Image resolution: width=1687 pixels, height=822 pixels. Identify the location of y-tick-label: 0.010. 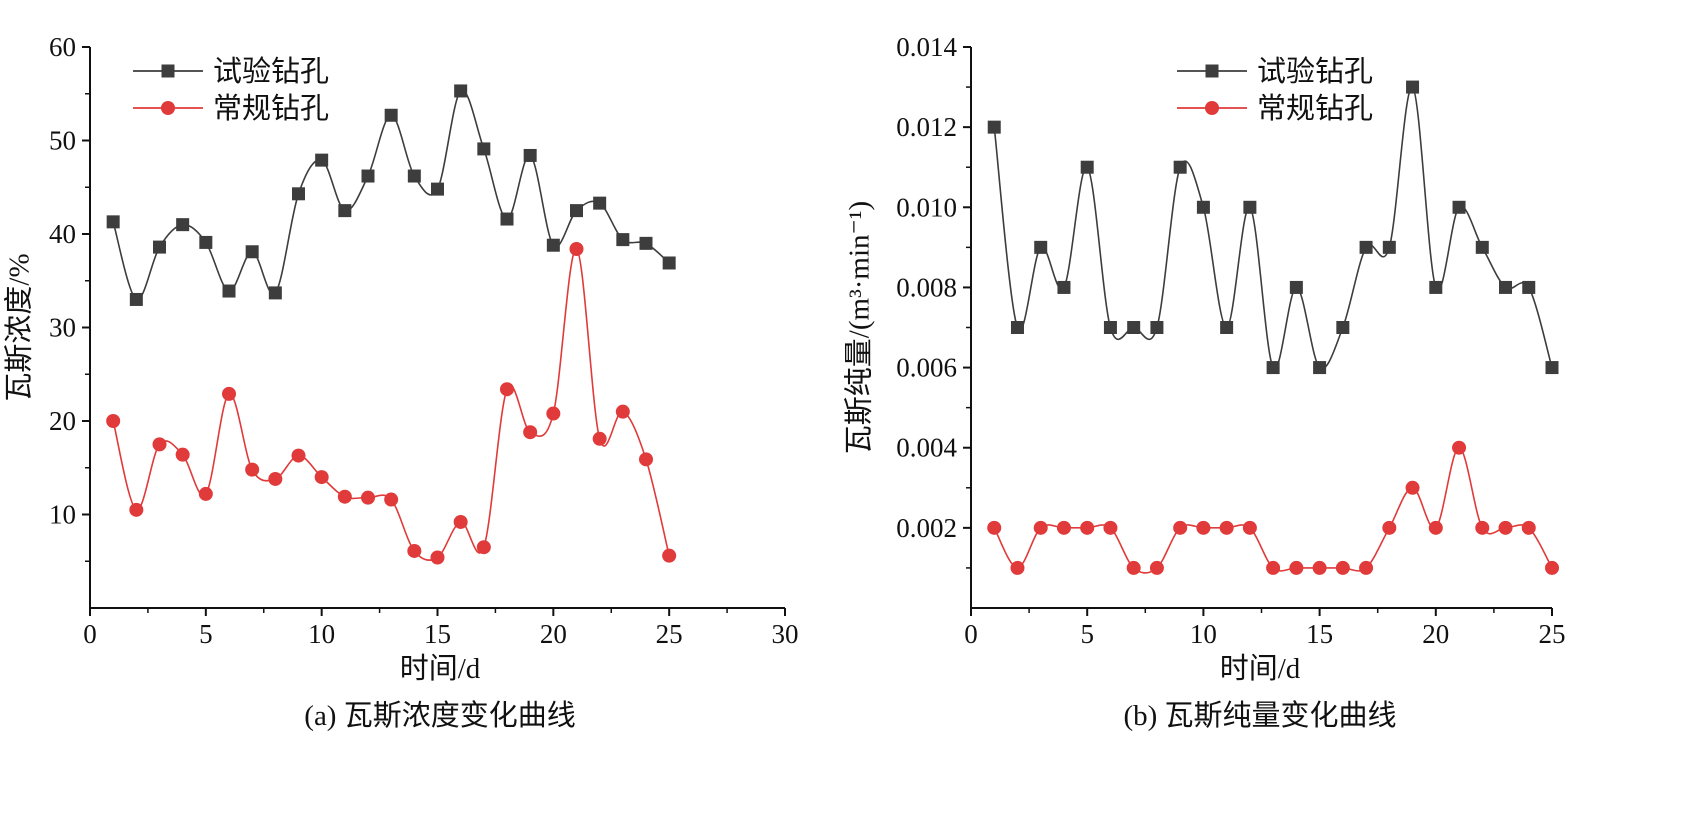
(926, 207).